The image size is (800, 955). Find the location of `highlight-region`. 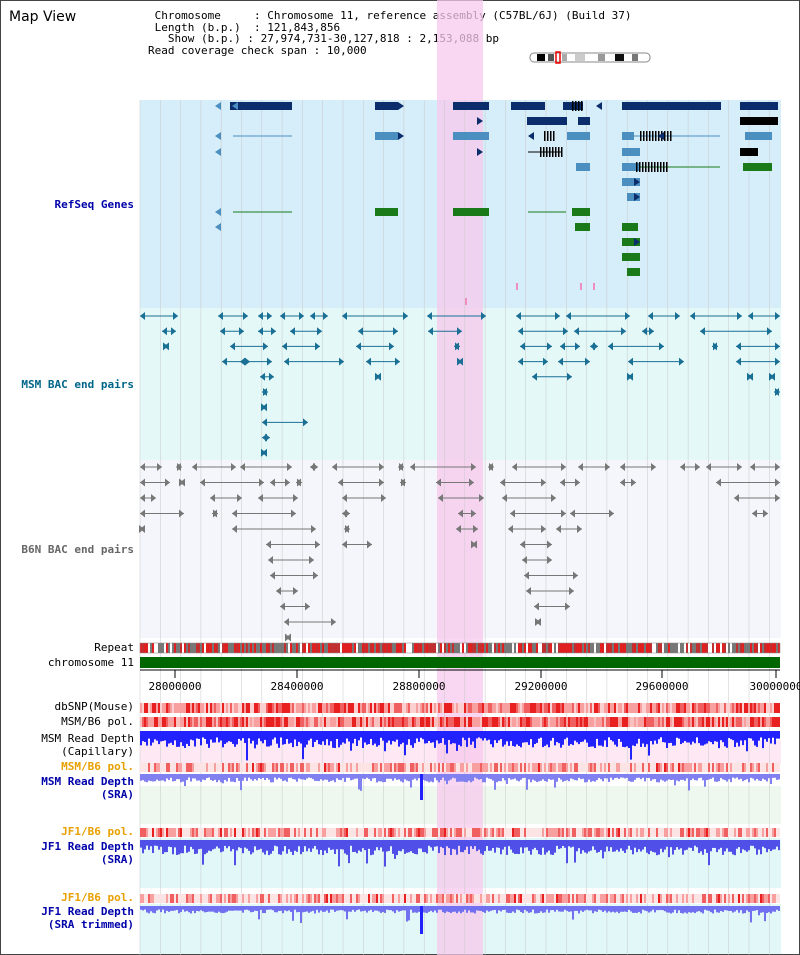

highlight-region is located at coordinates (460, 477).